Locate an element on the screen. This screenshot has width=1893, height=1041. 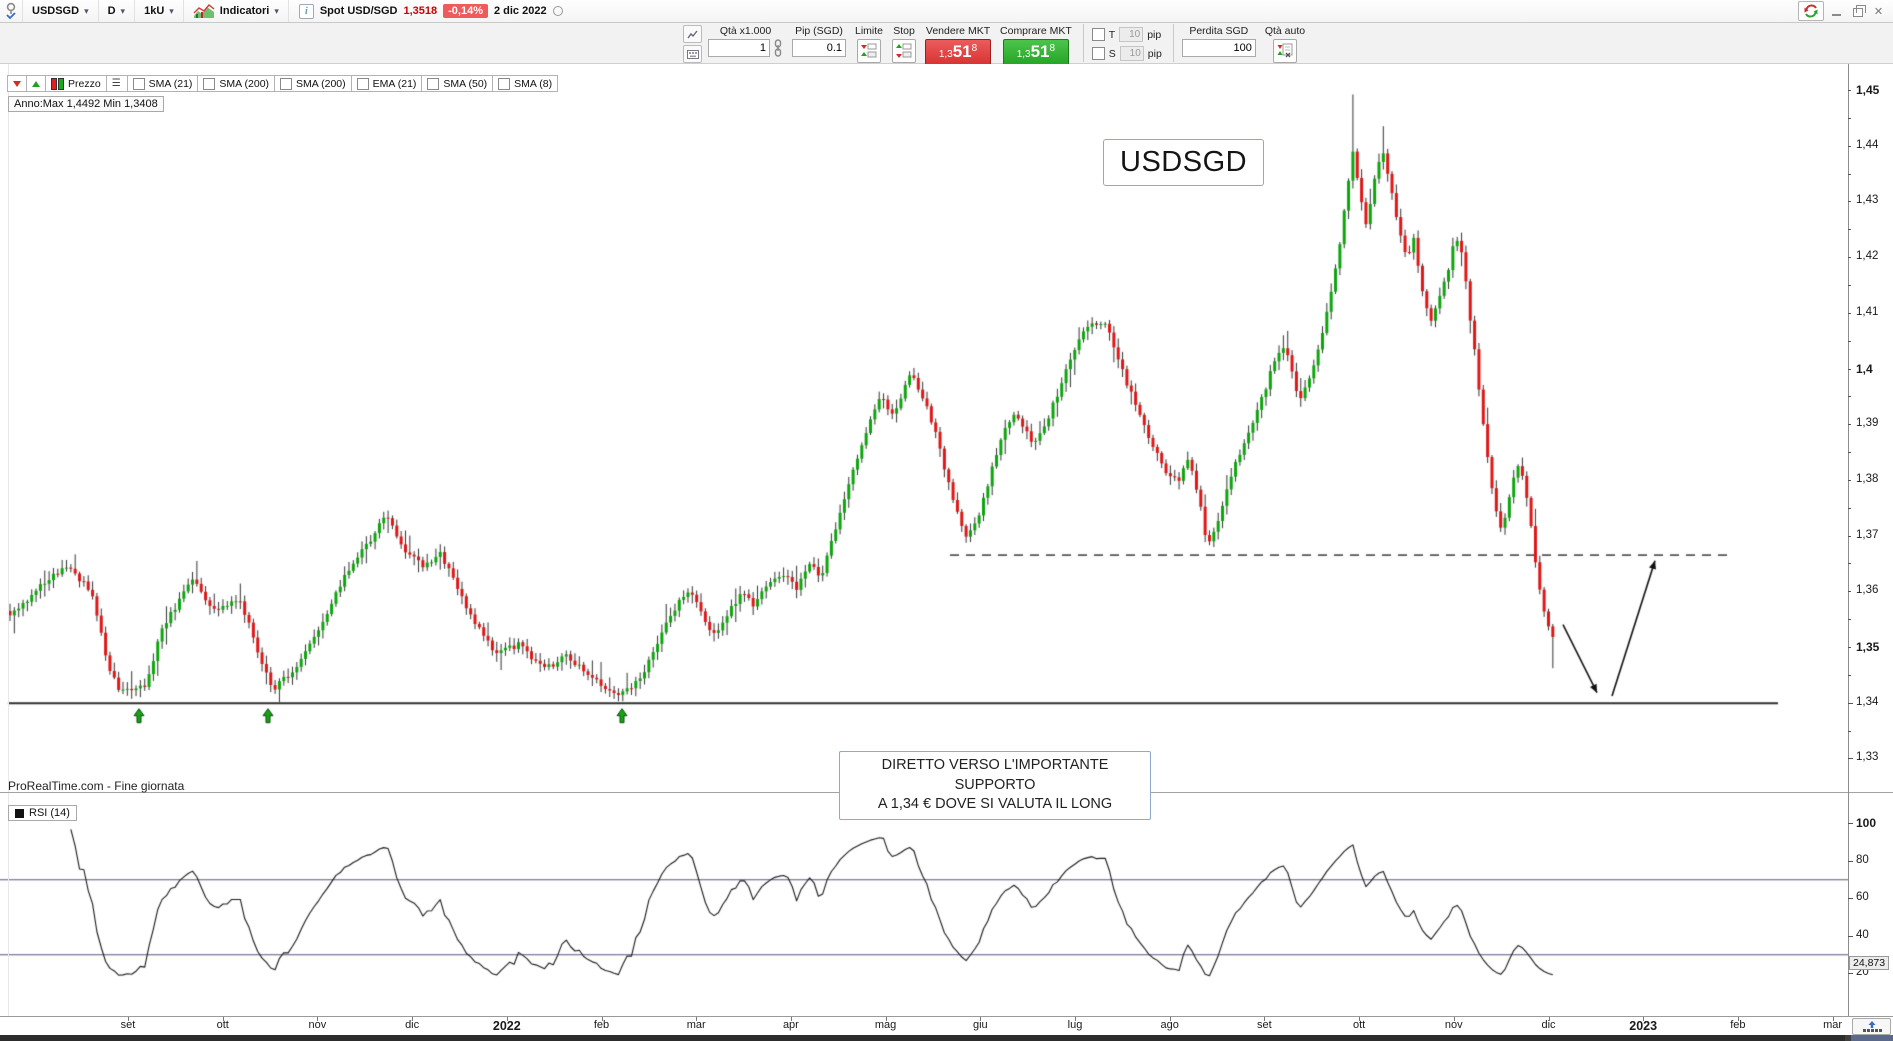
legend-overlay-toggle: SMA (21) is located at coordinates (162, 83).